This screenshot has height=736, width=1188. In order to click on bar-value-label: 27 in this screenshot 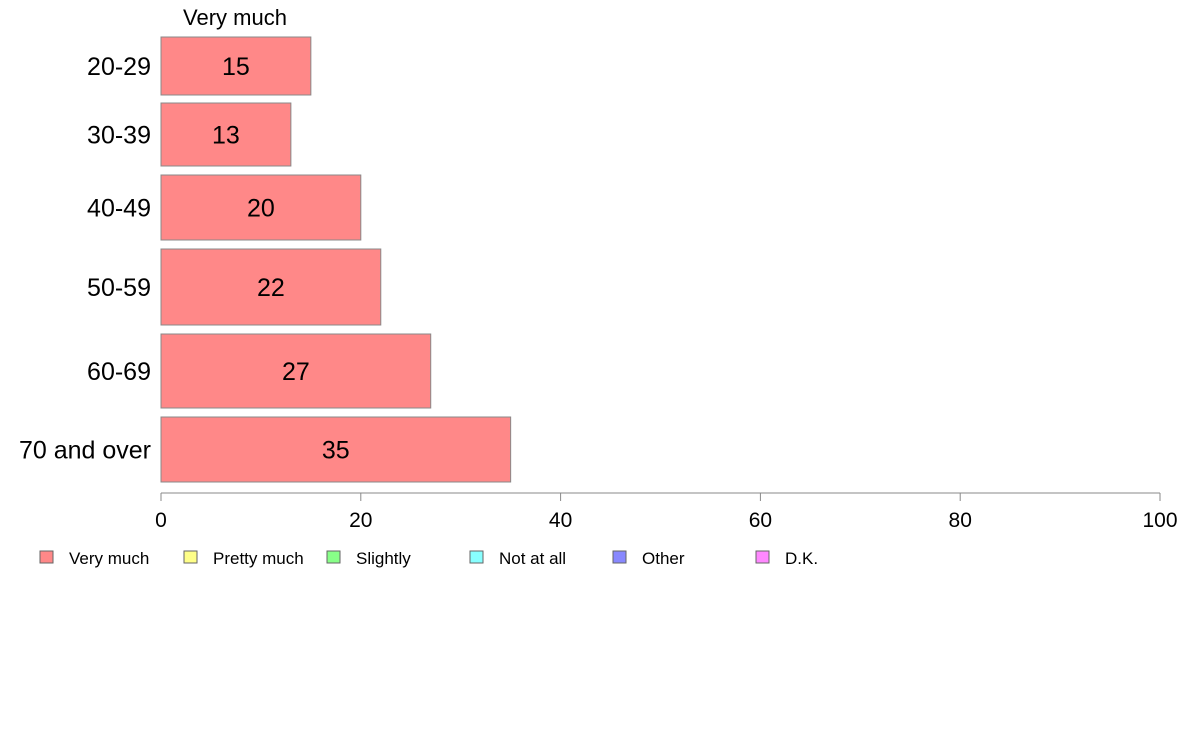, I will do `click(296, 372)`.